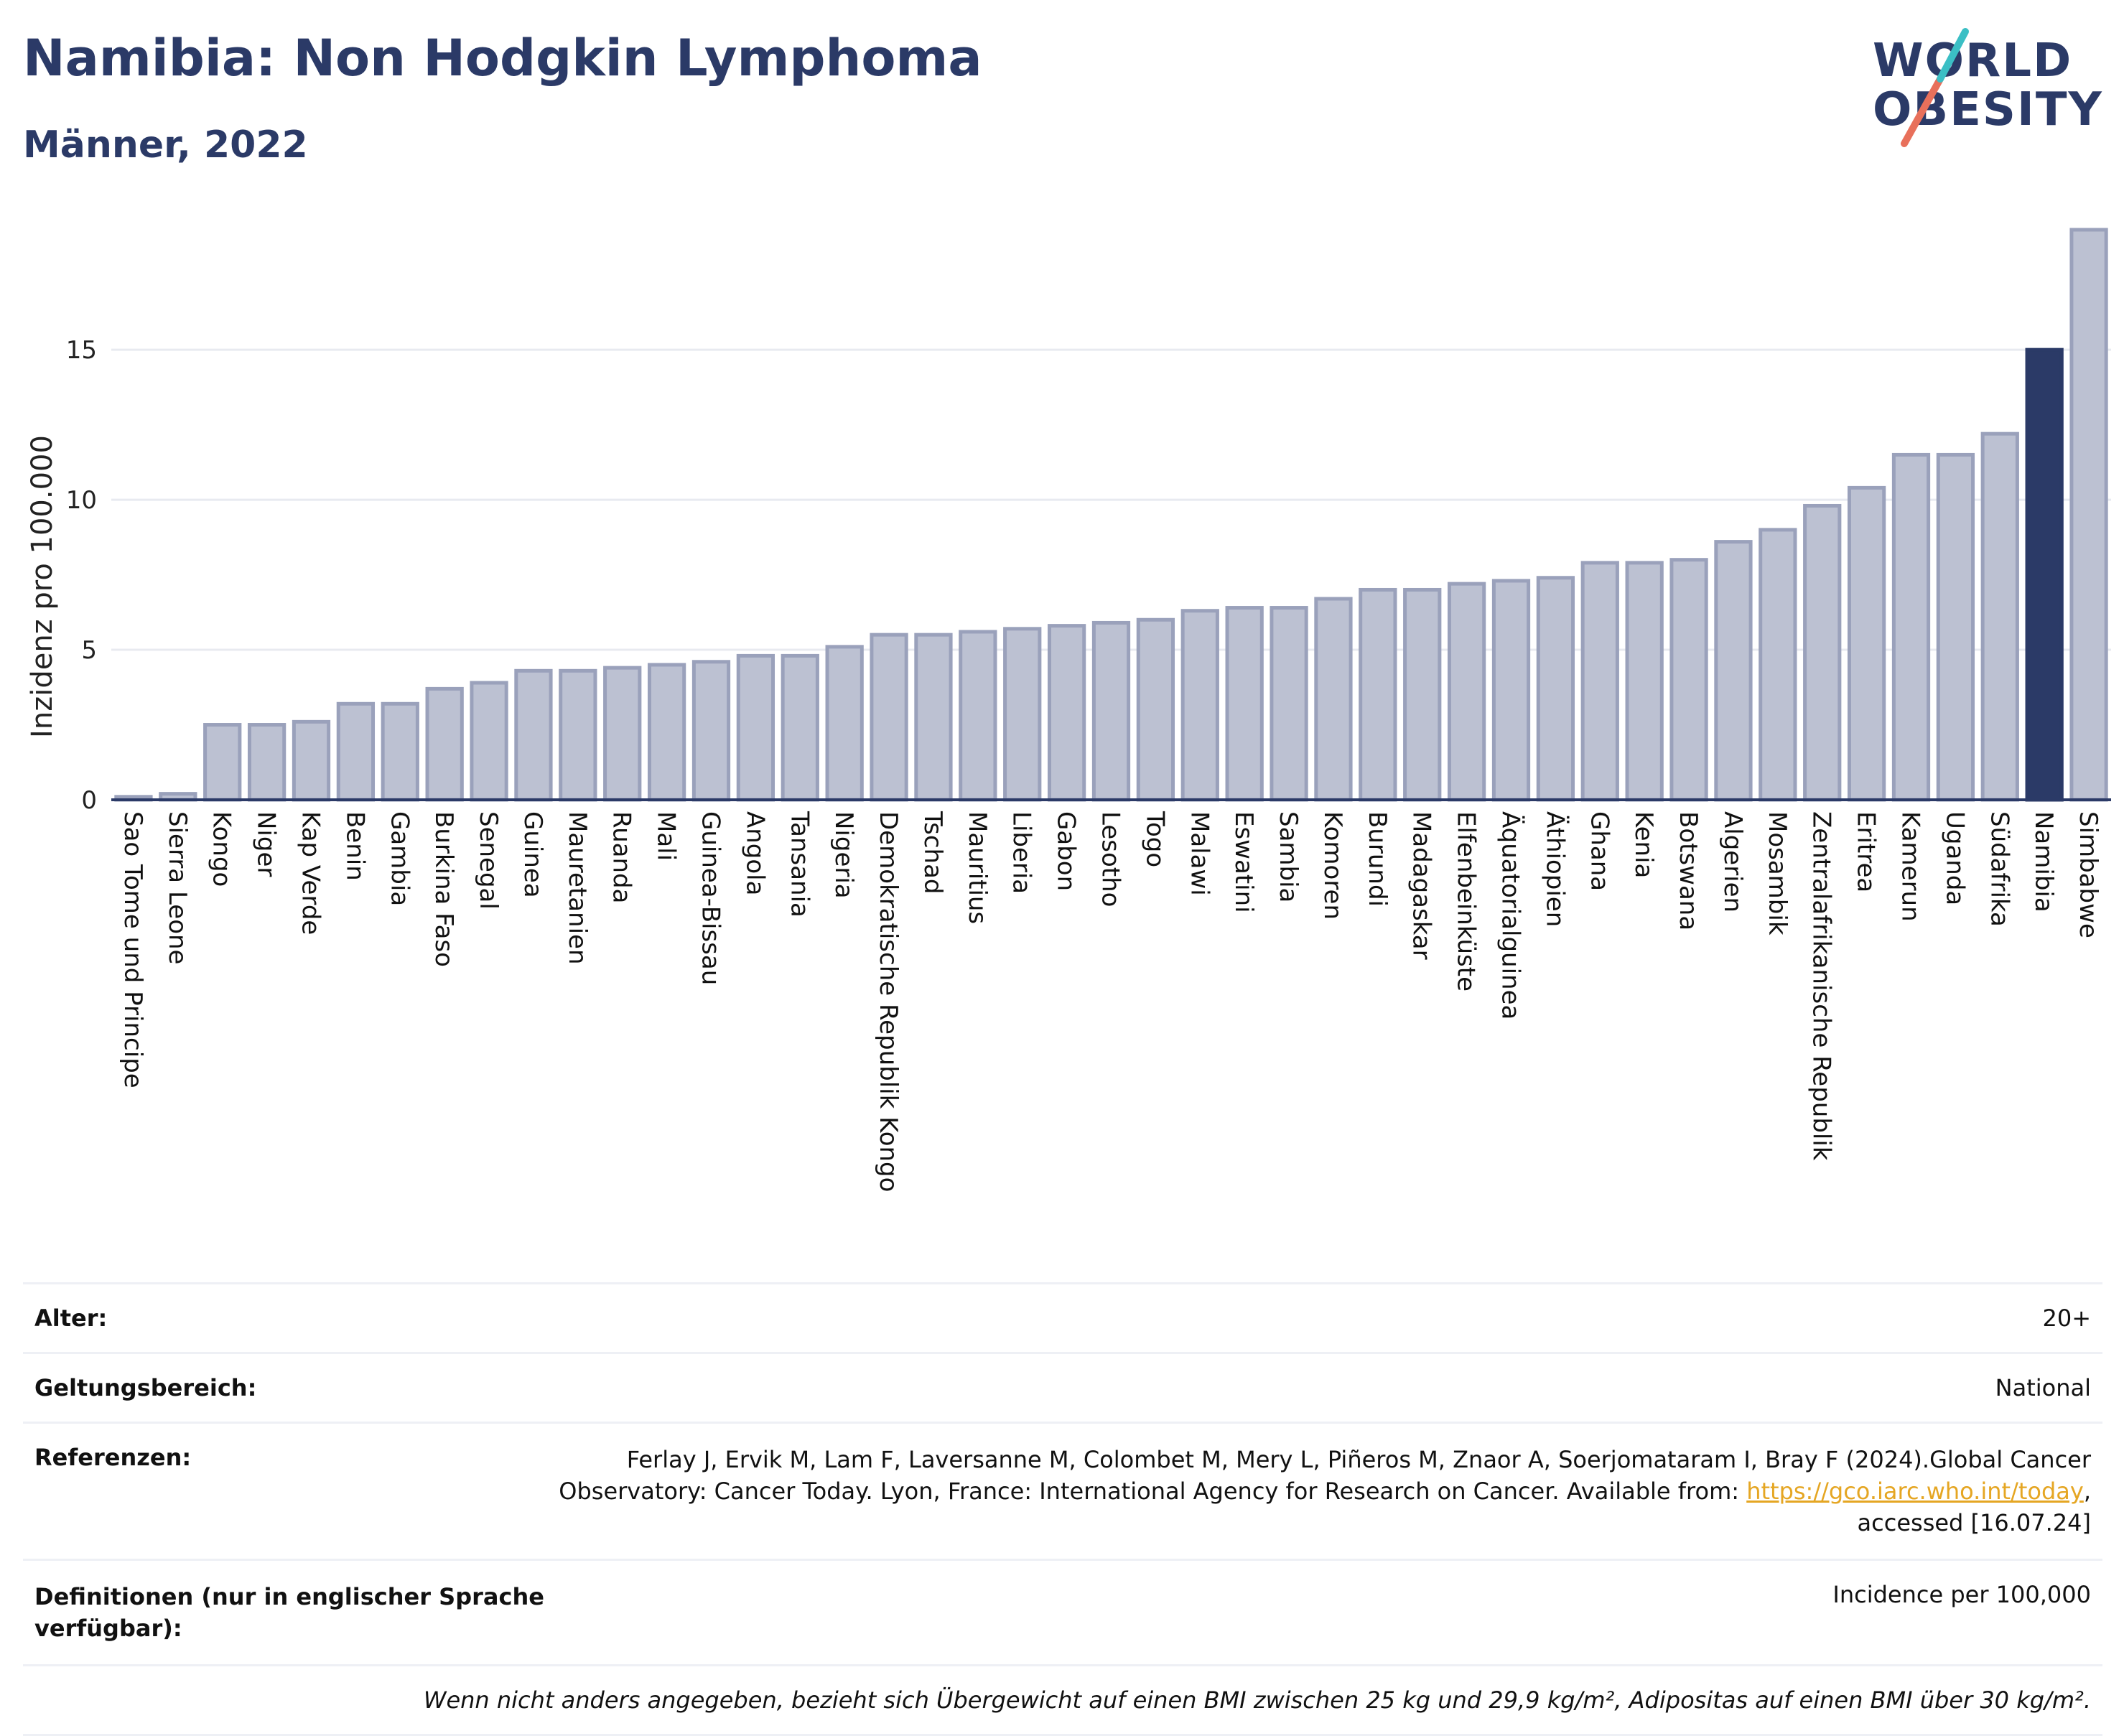 This screenshot has width=2124, height=1736. What do you see at coordinates (1822, 986) in the screenshot?
I see `x-tick-label: Zentralafrikanische Republik` at bounding box center [1822, 986].